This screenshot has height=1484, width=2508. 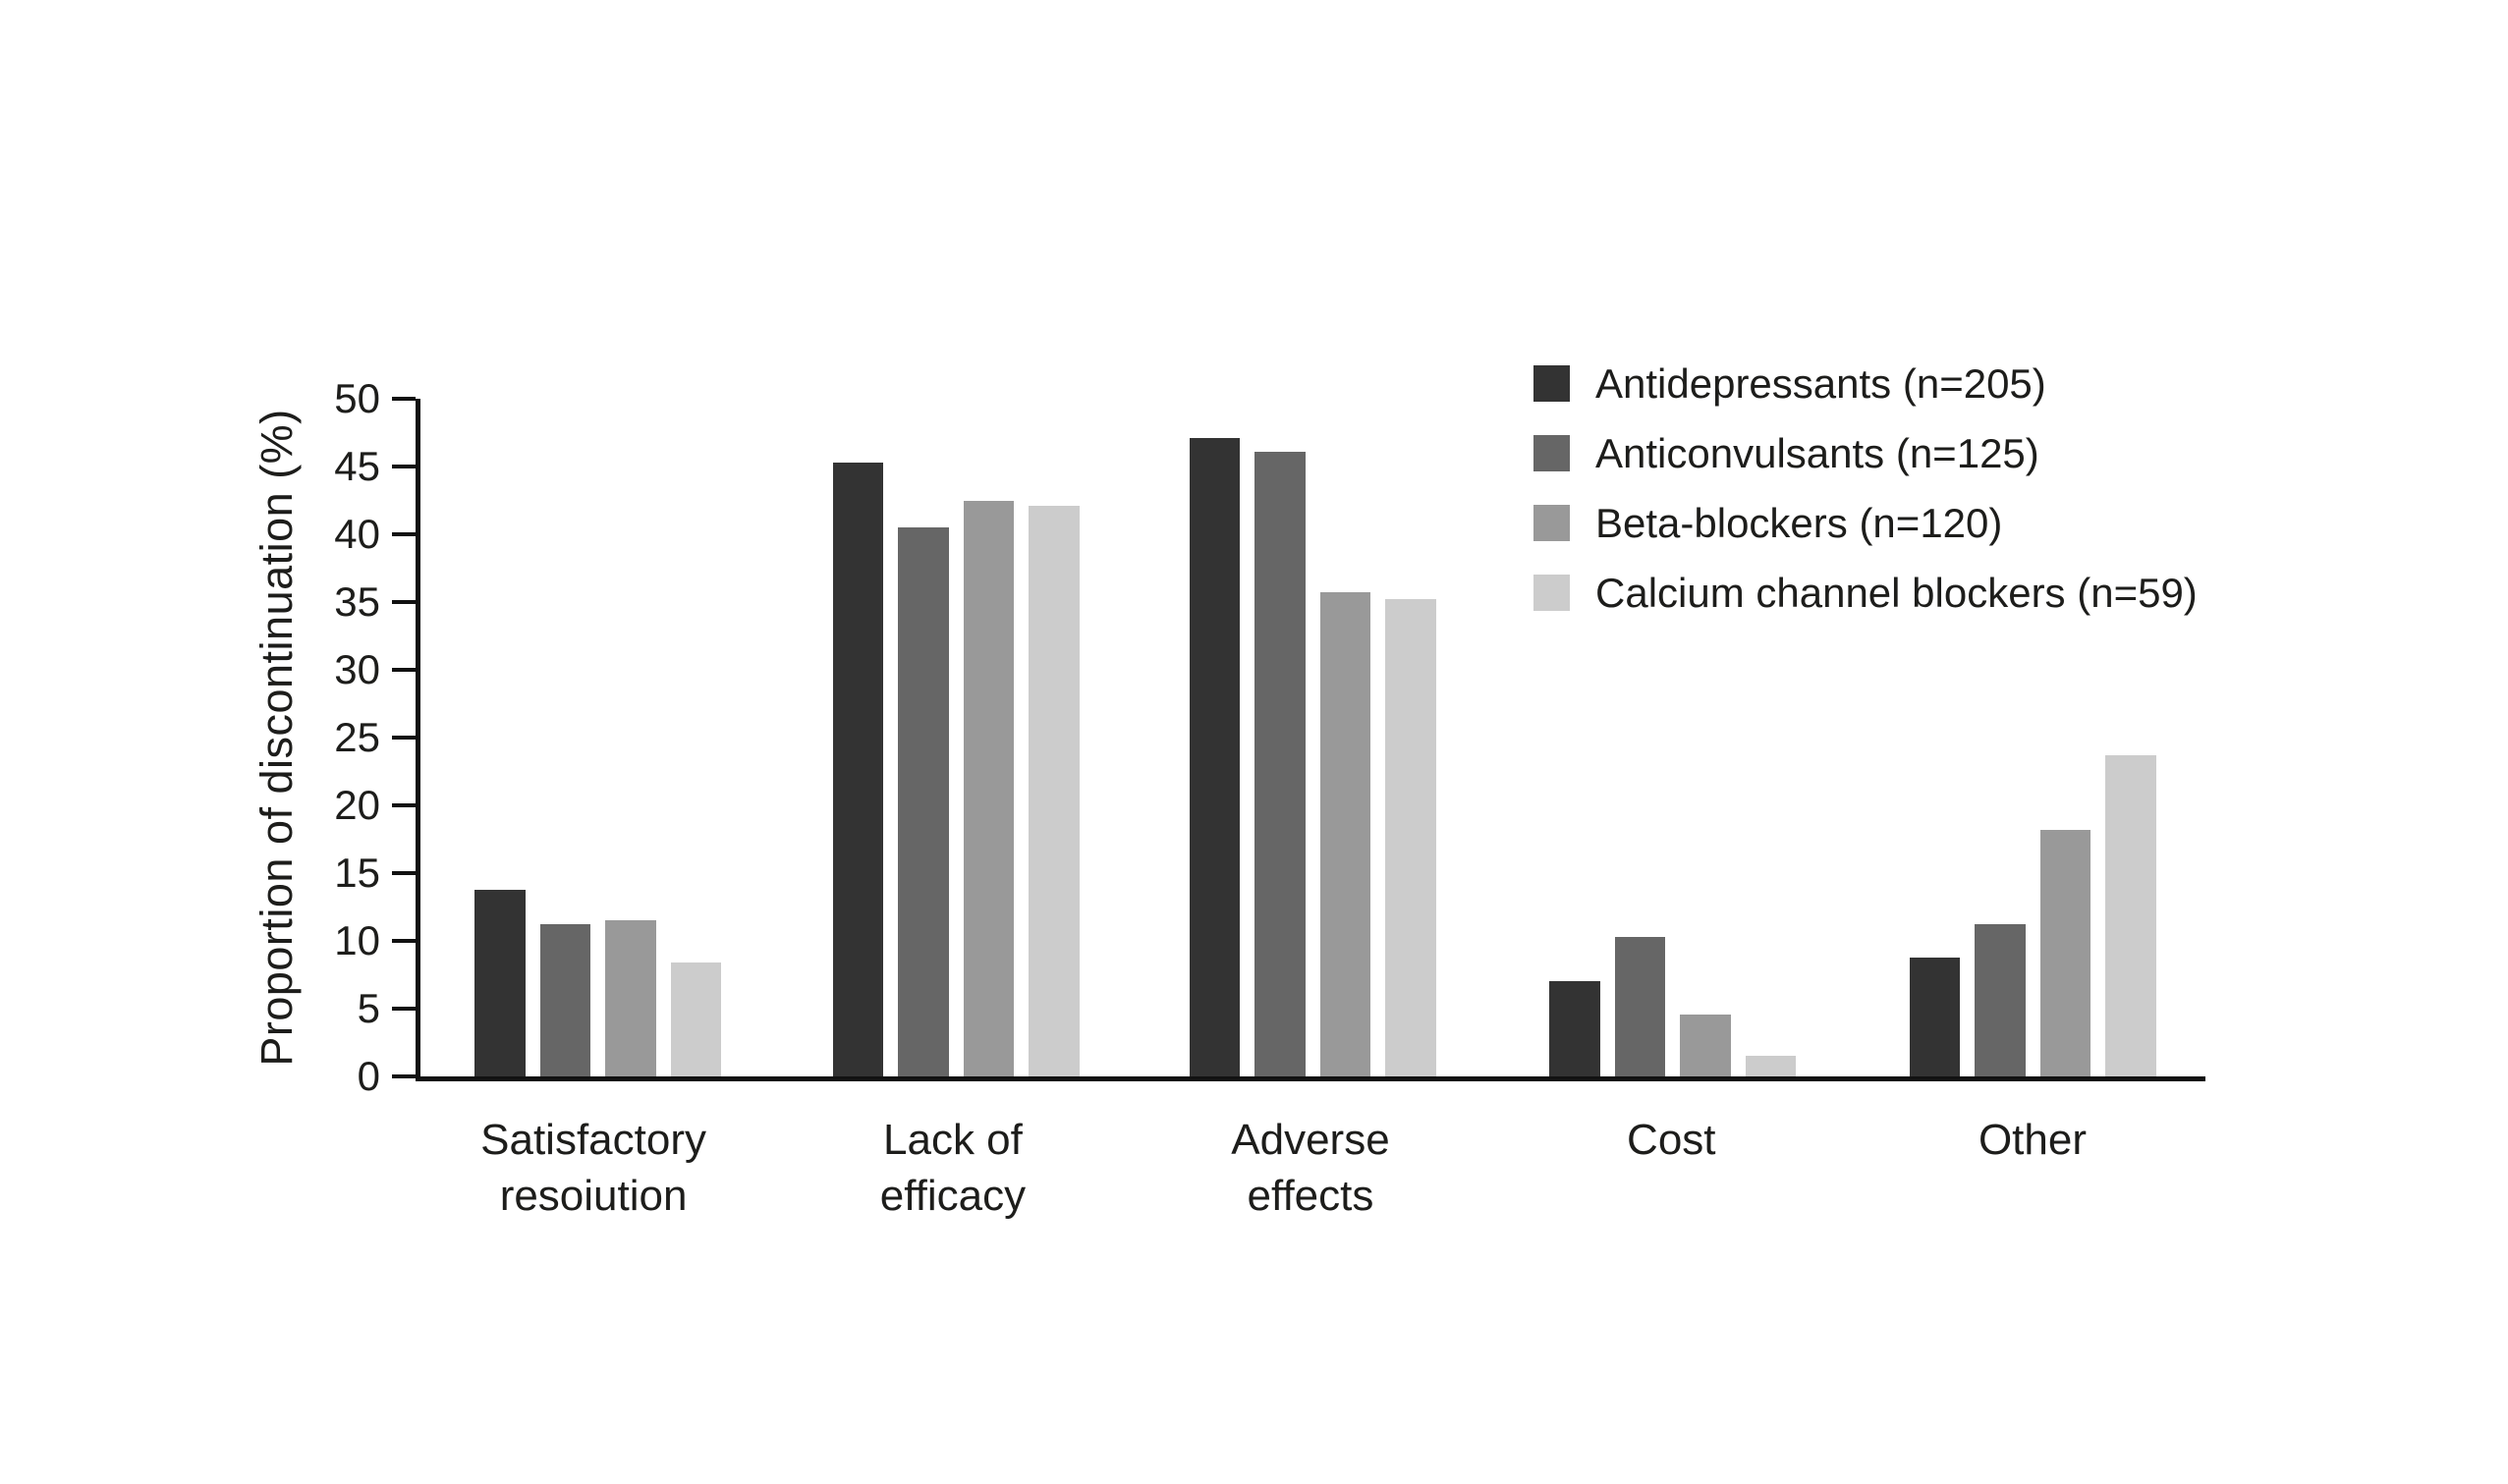 What do you see at coordinates (368, 1008) in the screenshot?
I see `y-tick-label: 5` at bounding box center [368, 1008].